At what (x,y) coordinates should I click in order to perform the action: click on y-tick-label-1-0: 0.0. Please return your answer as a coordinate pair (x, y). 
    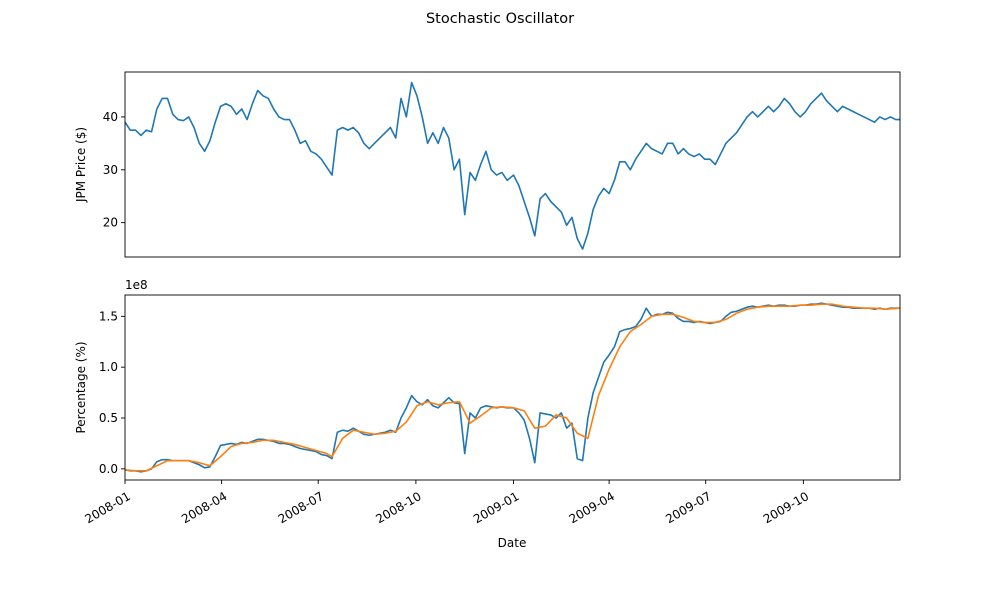
    Looking at the image, I should click on (108, 469).